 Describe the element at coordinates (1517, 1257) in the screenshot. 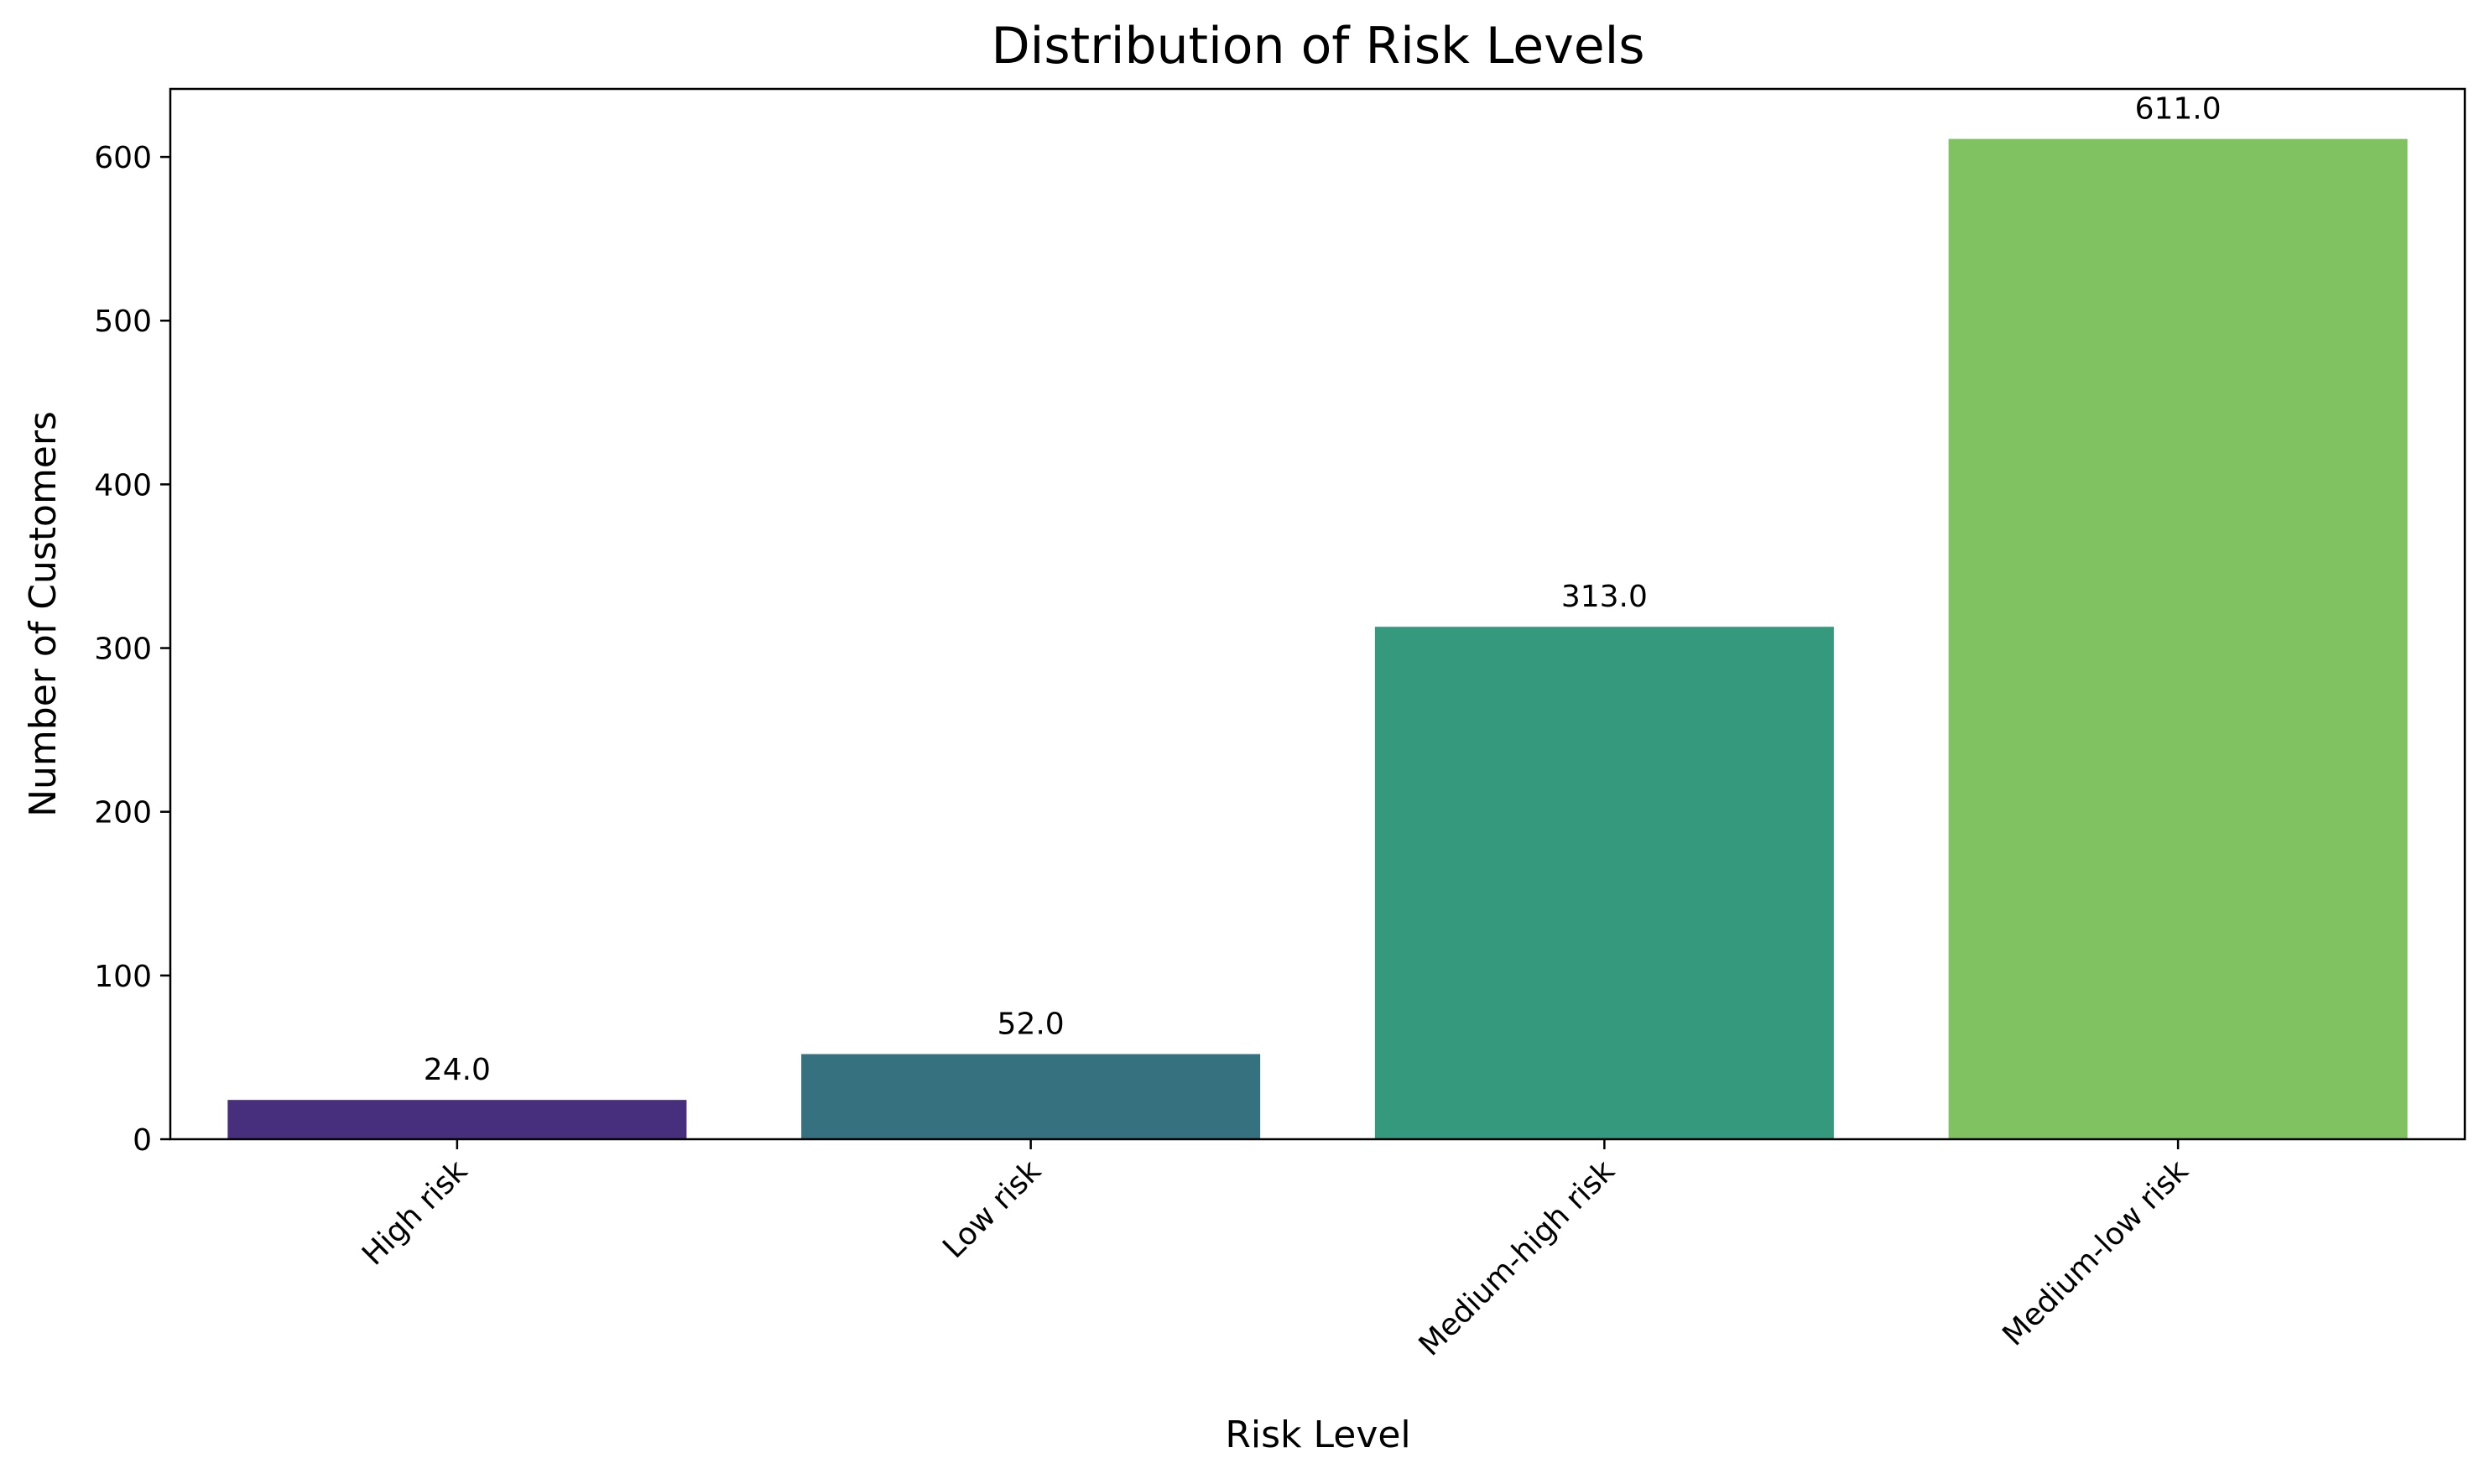

I see `x-tick-label: Medium-high risk` at that location.